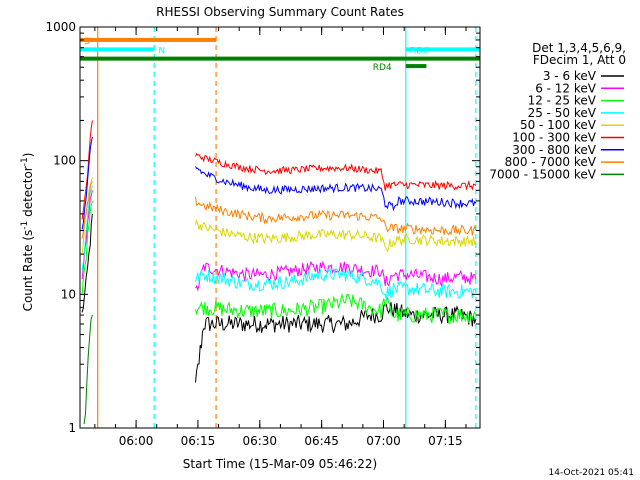 The height and width of the screenshot is (480, 640). I want to click on y-label-sup1: -1, so click(25, 225).